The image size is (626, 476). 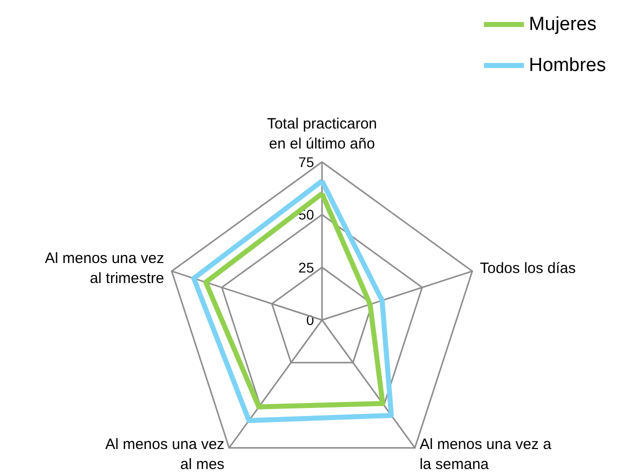 What do you see at coordinates (306, 162) in the screenshot?
I see `y-tick-label: 75` at bounding box center [306, 162].